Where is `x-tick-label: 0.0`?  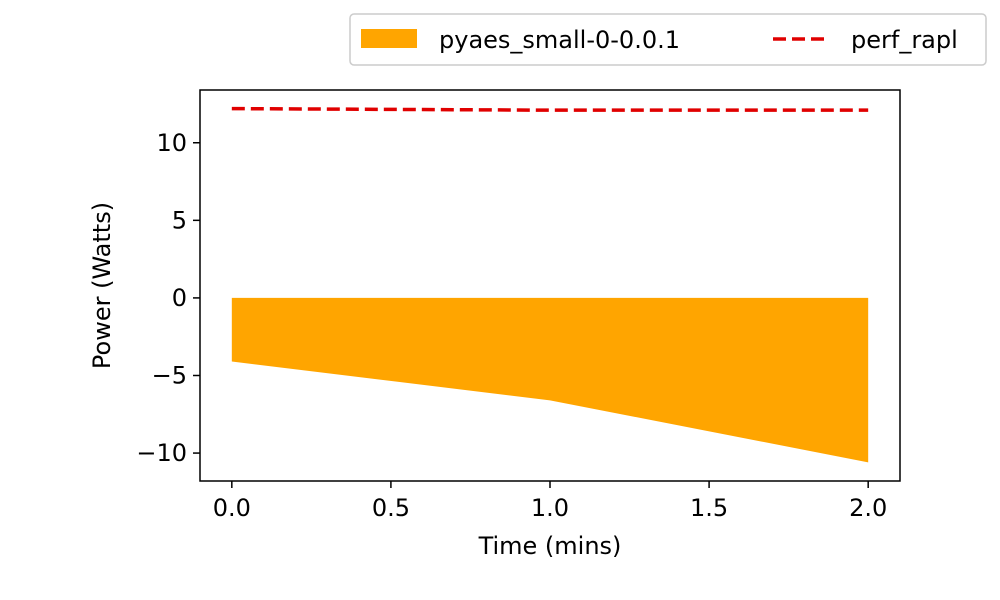
x-tick-label: 0.0 is located at coordinates (232, 508).